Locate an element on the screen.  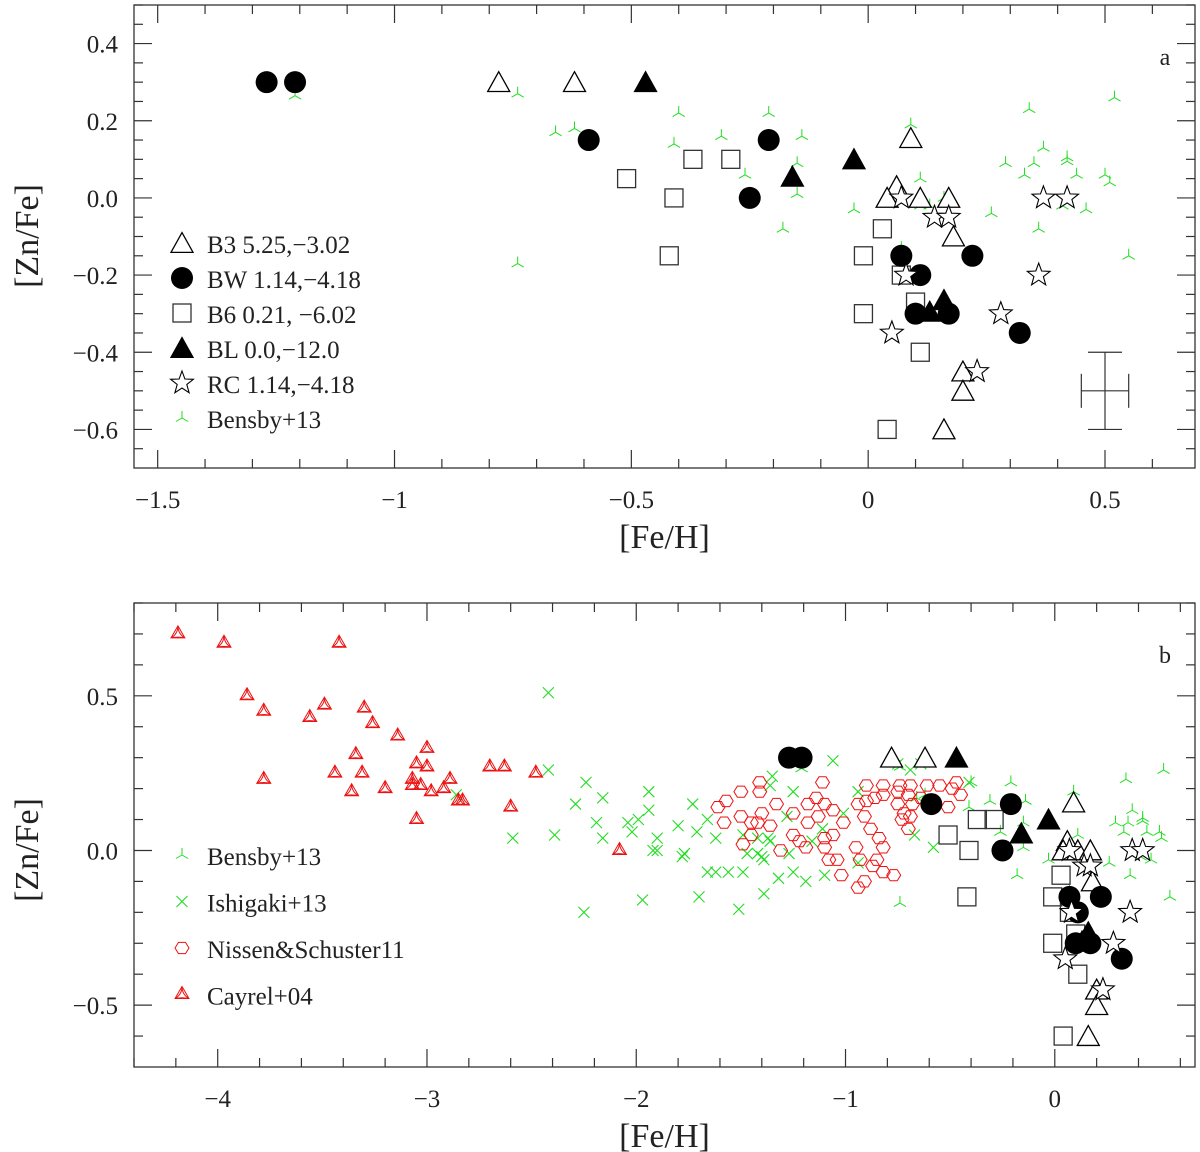
legend-item: BW 1.14,−4.18 is located at coordinates (266, 280).